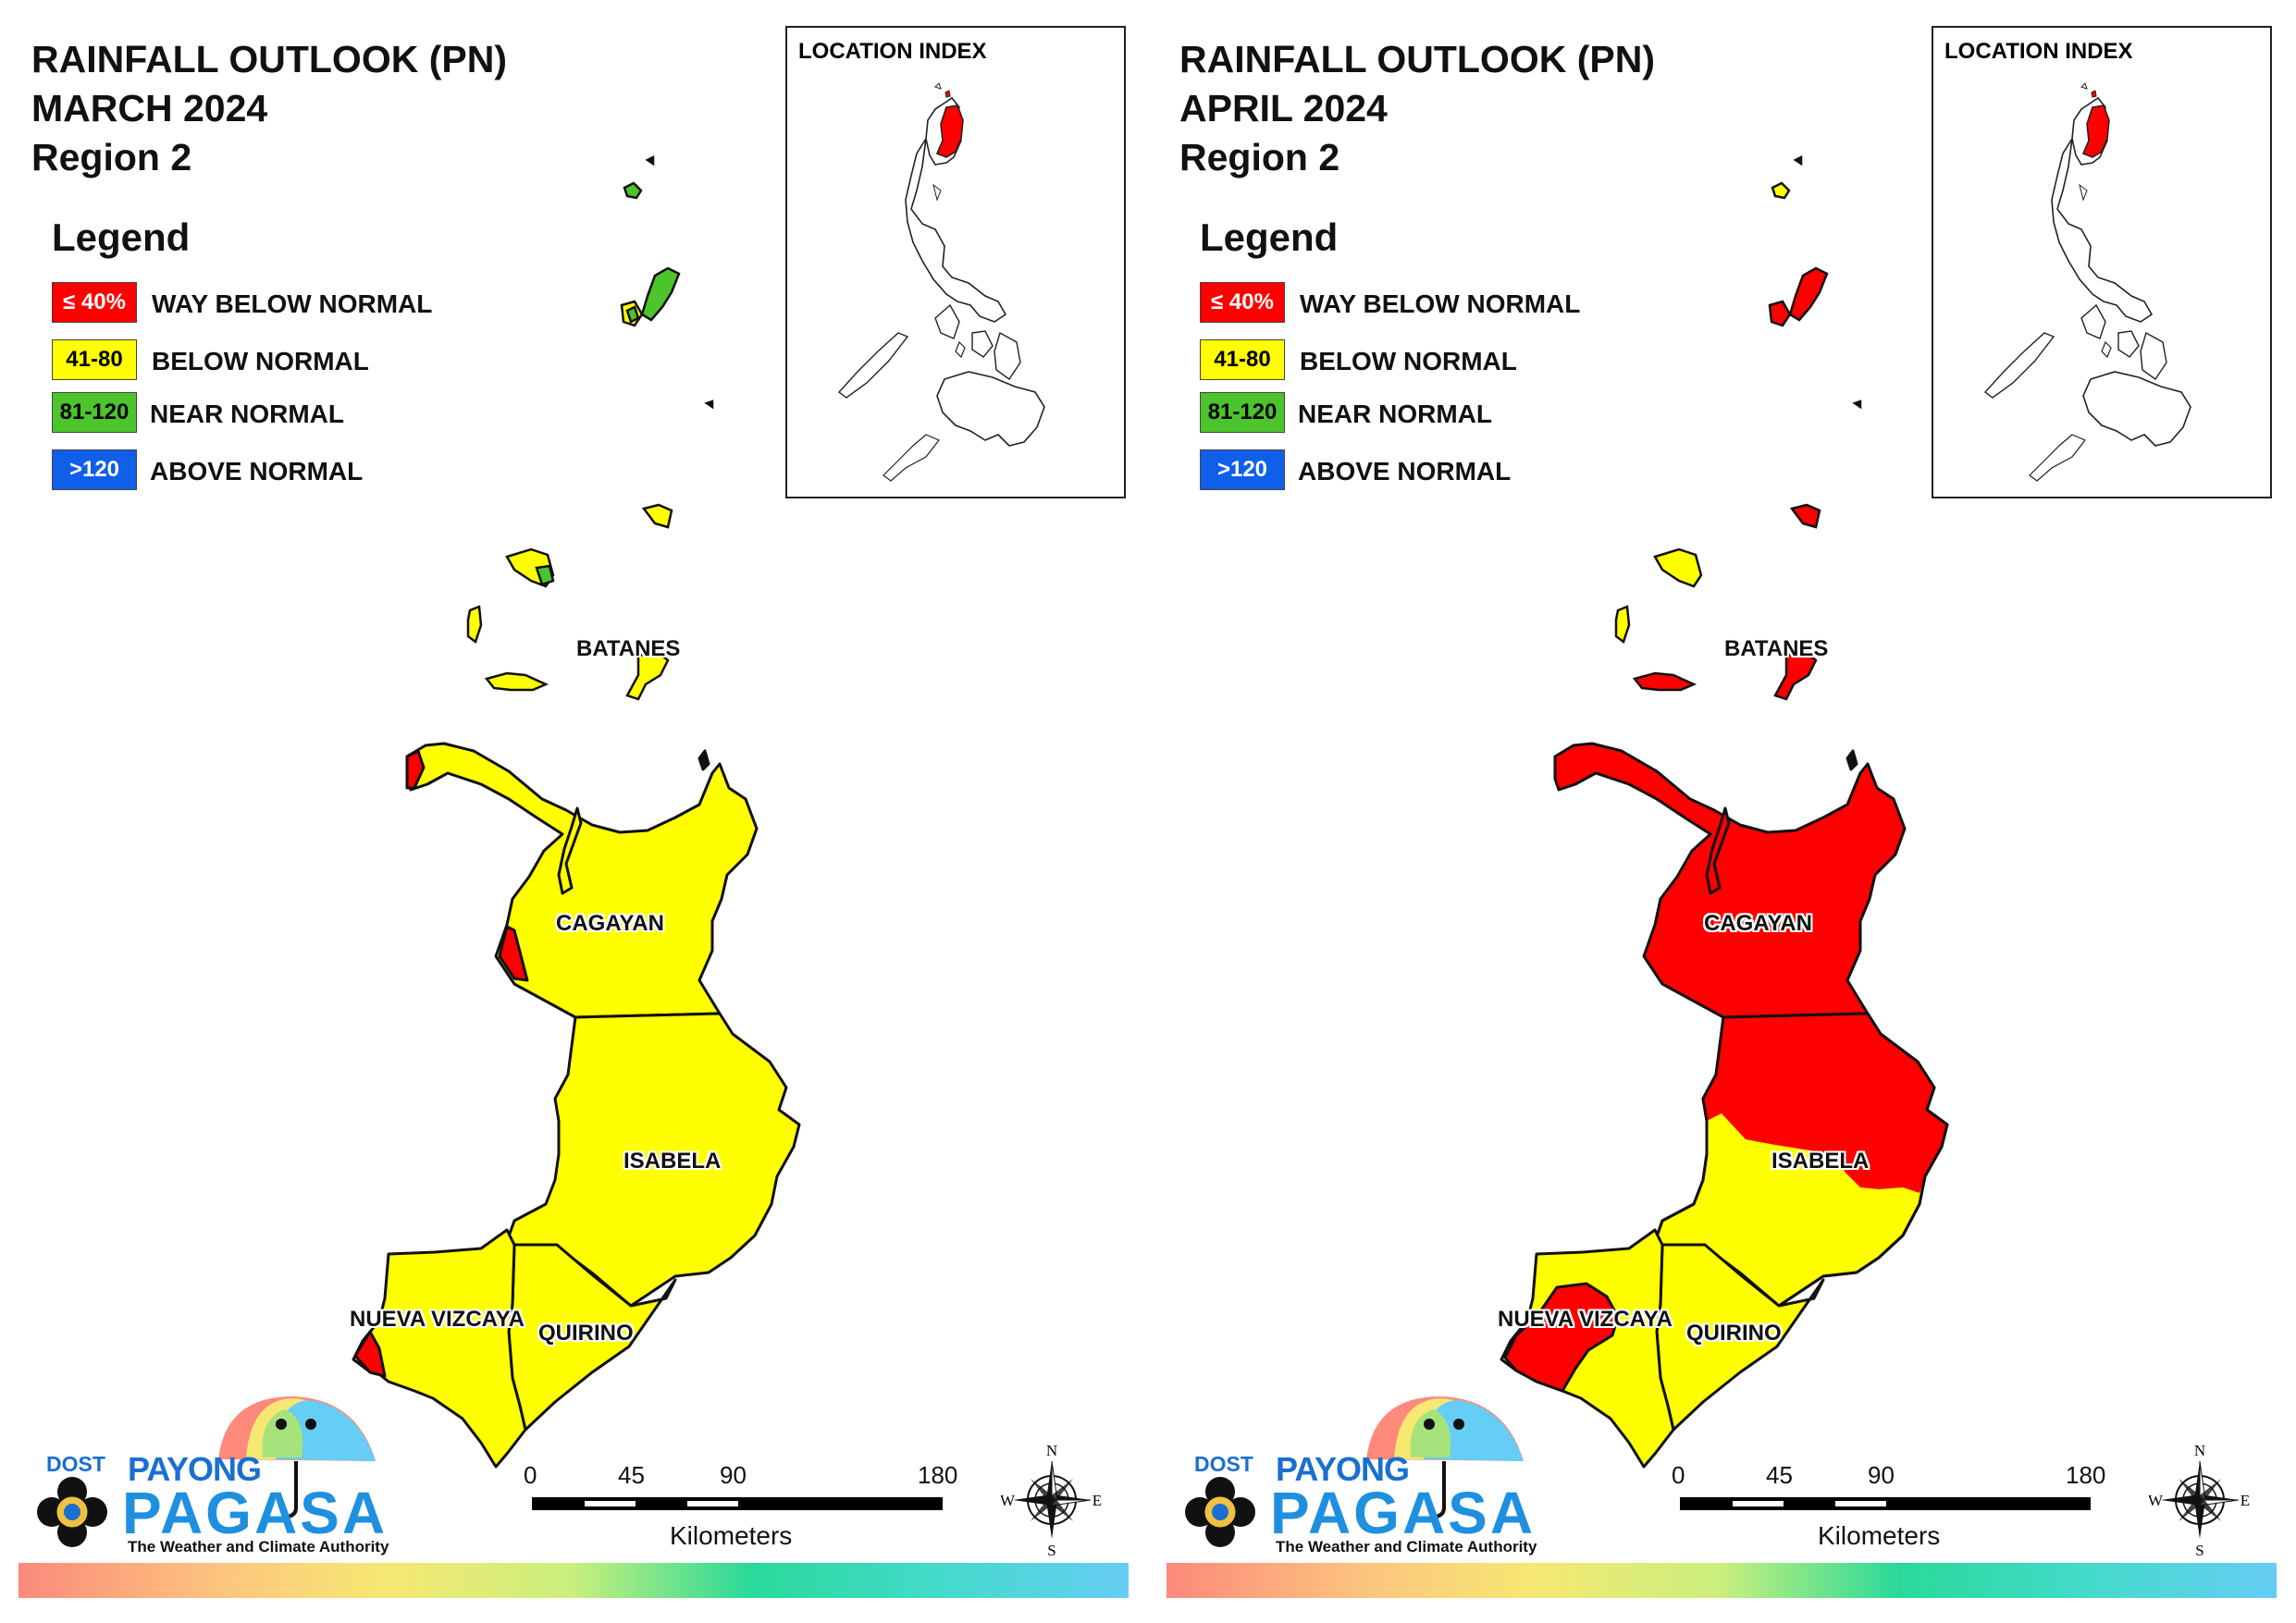 Image resolution: width=2296 pixels, height=1623 pixels. I want to click on compass-e: E, so click(1097, 1500).